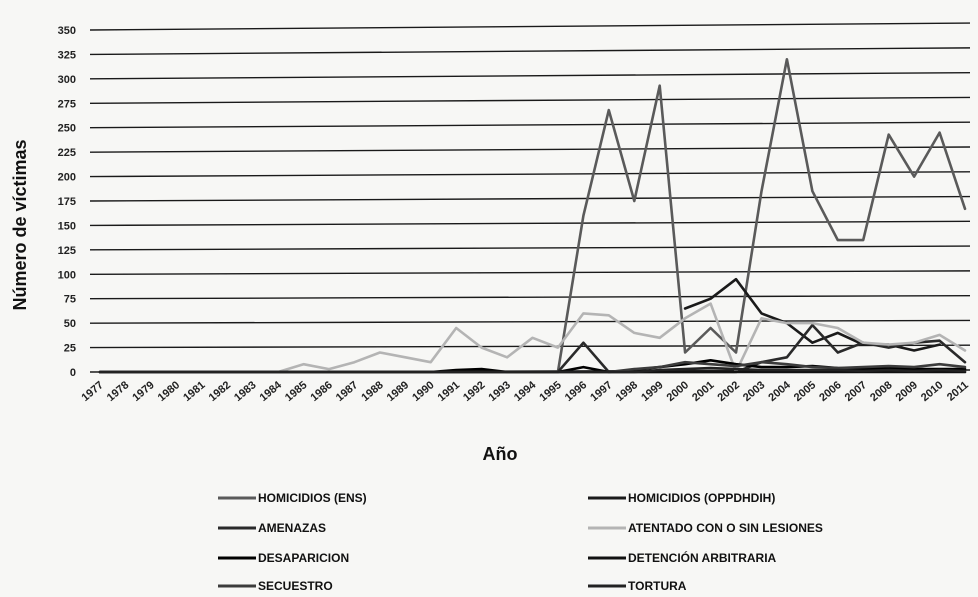 This screenshot has height=597, width=978. Describe the element at coordinates (702, 557) in the screenshot. I see `legend-label: DETENCIÓN ARBITRARIA` at that location.